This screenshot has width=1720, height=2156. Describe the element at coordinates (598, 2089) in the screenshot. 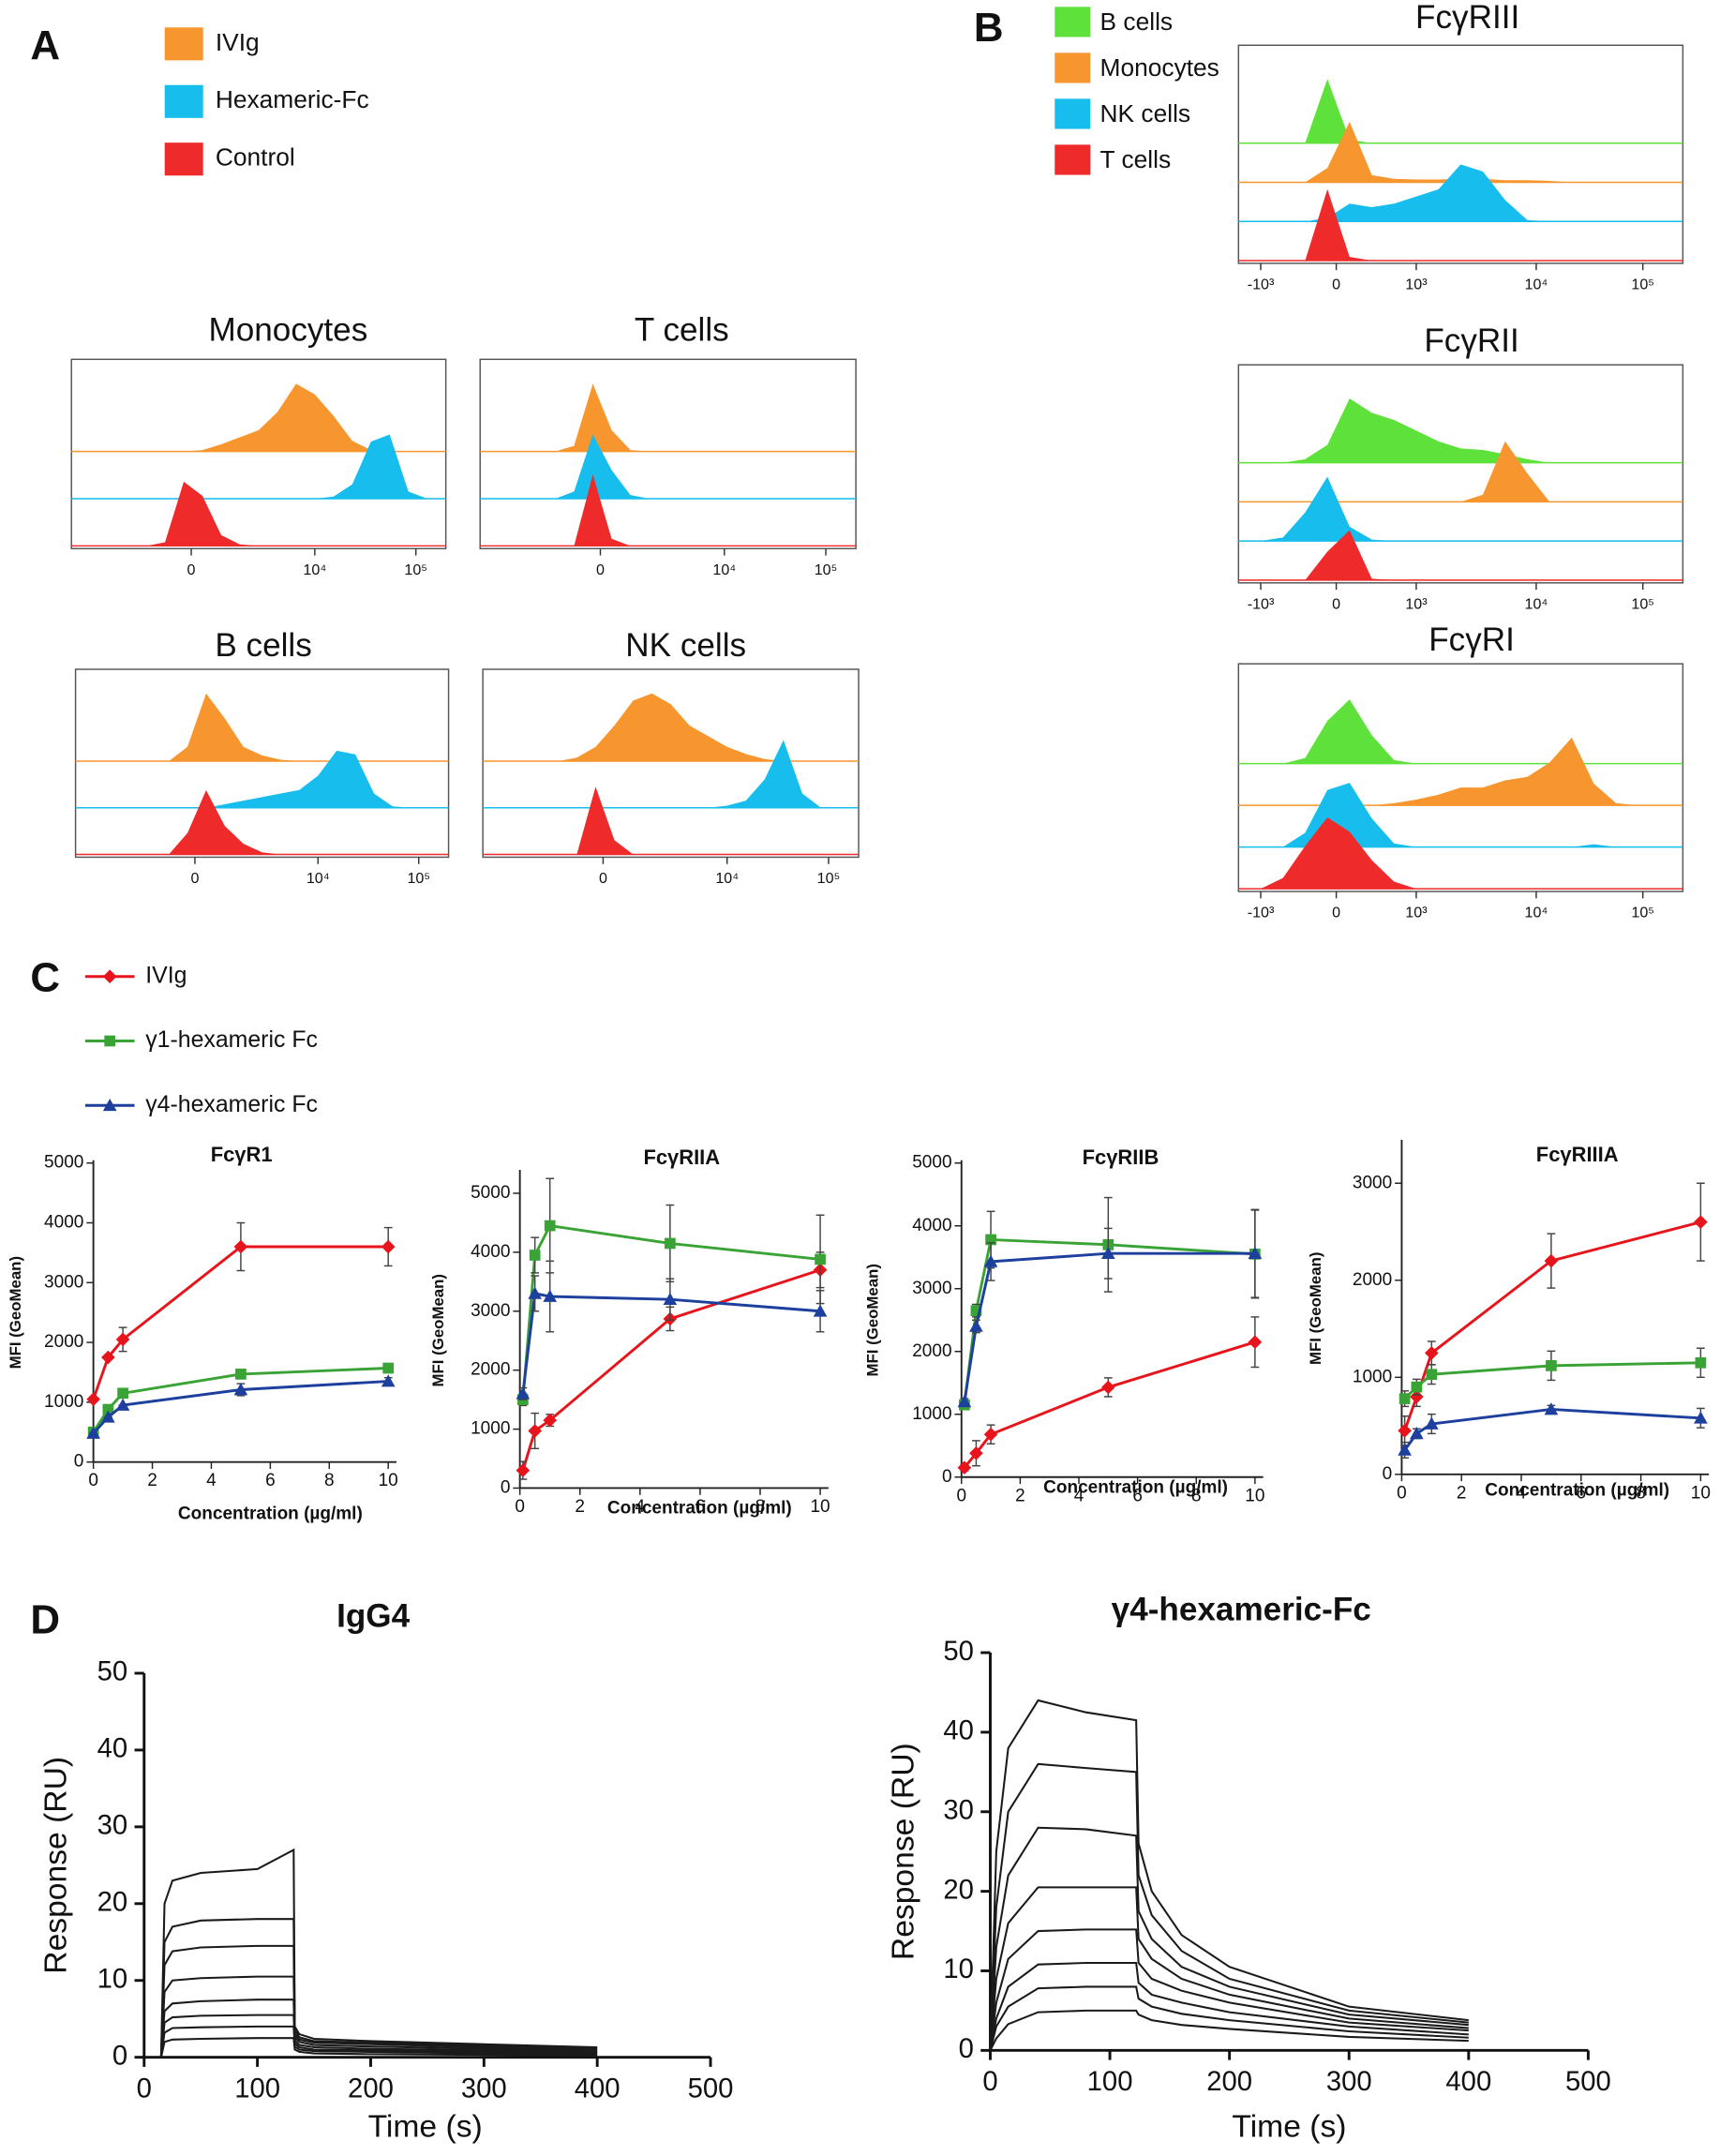

I see `x-tick-label: 400` at that location.